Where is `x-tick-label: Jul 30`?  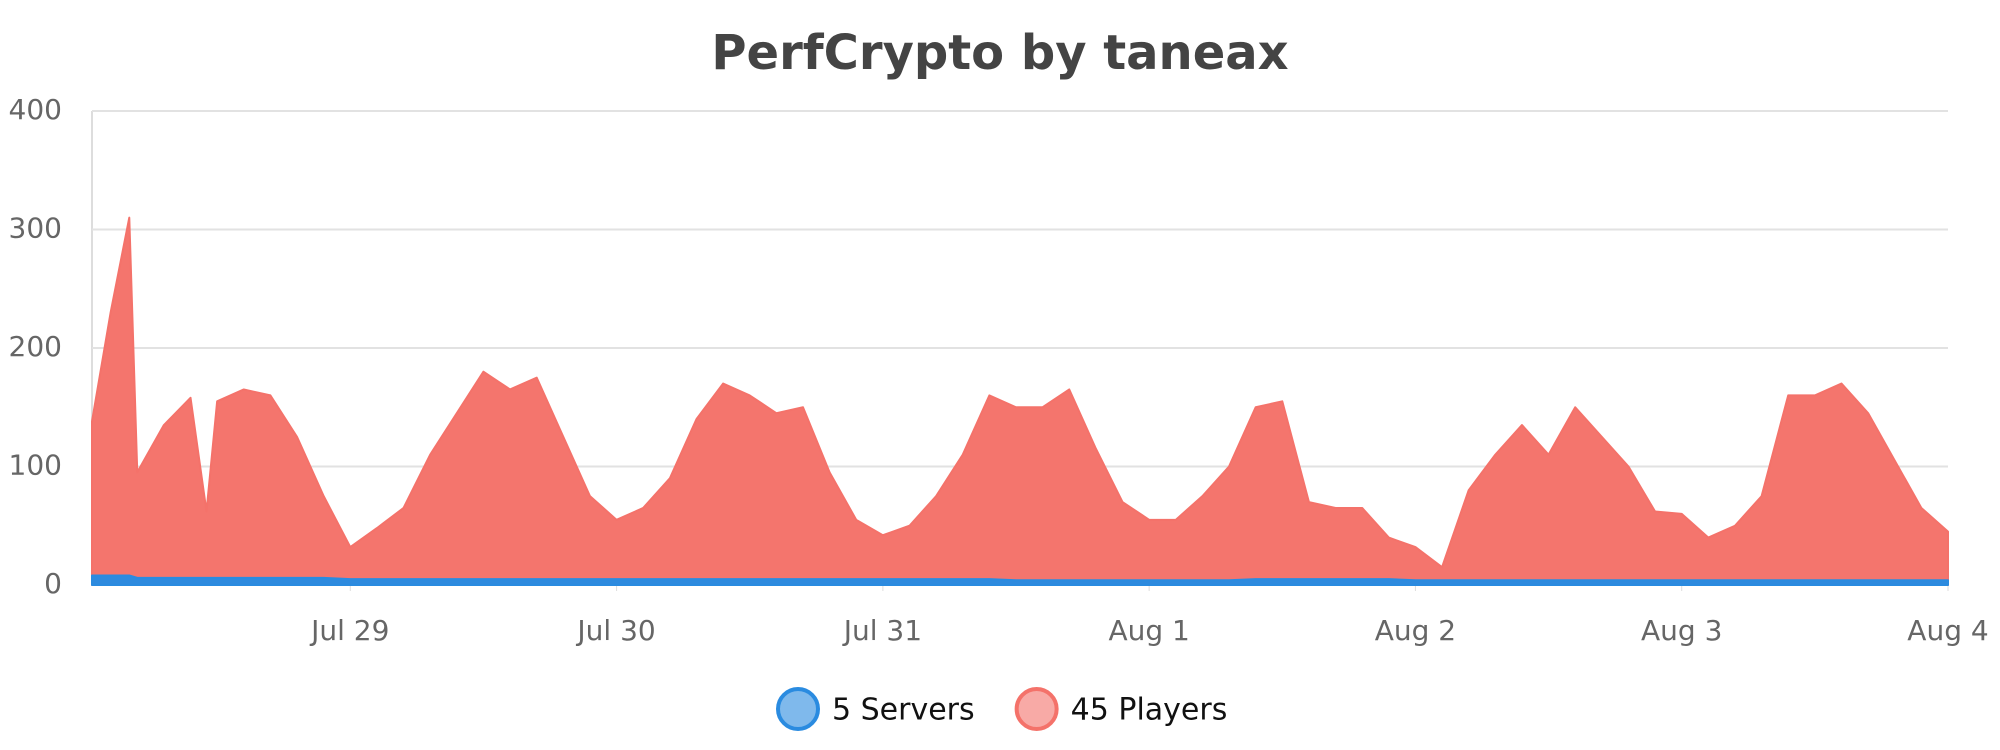 x-tick-label: Jul 30 is located at coordinates (615, 630).